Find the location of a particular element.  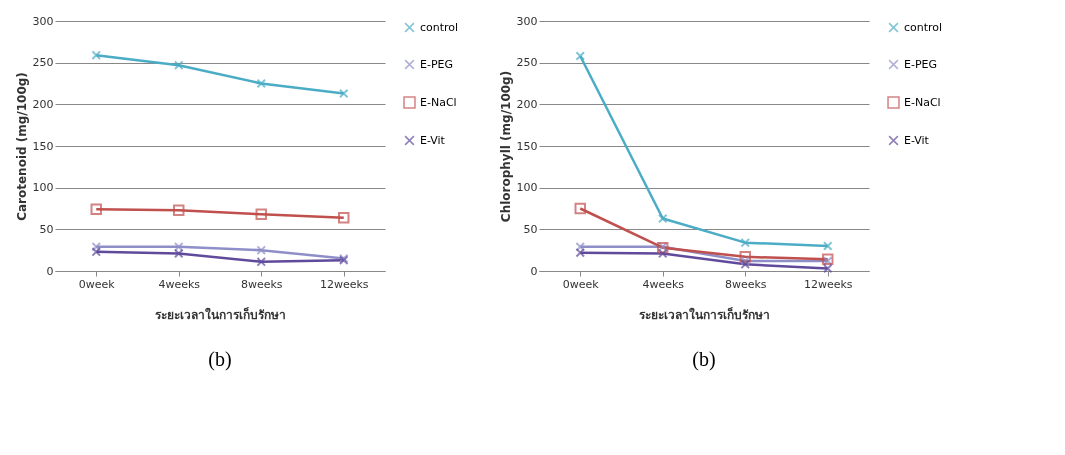

y-axis-title: Carotenoid (mg/100g) is located at coordinates (21, 146).